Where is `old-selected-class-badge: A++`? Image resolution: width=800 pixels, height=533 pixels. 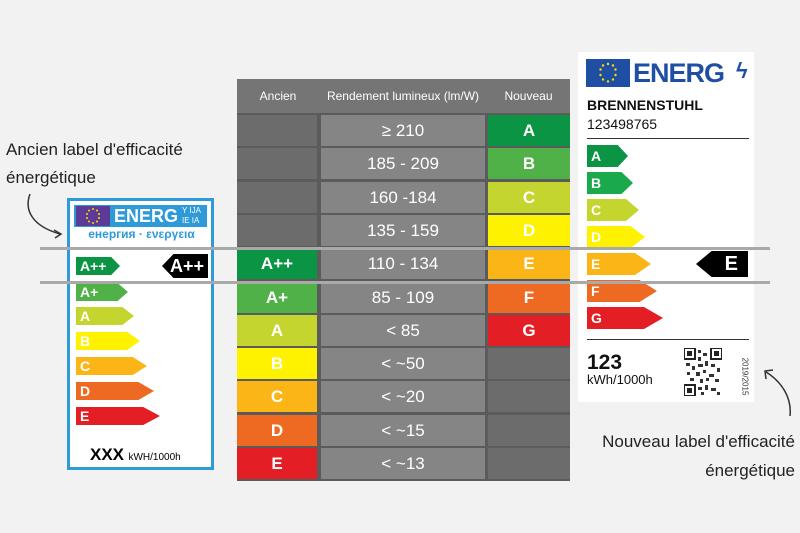 old-selected-class-badge: A++ is located at coordinates (185, 266).